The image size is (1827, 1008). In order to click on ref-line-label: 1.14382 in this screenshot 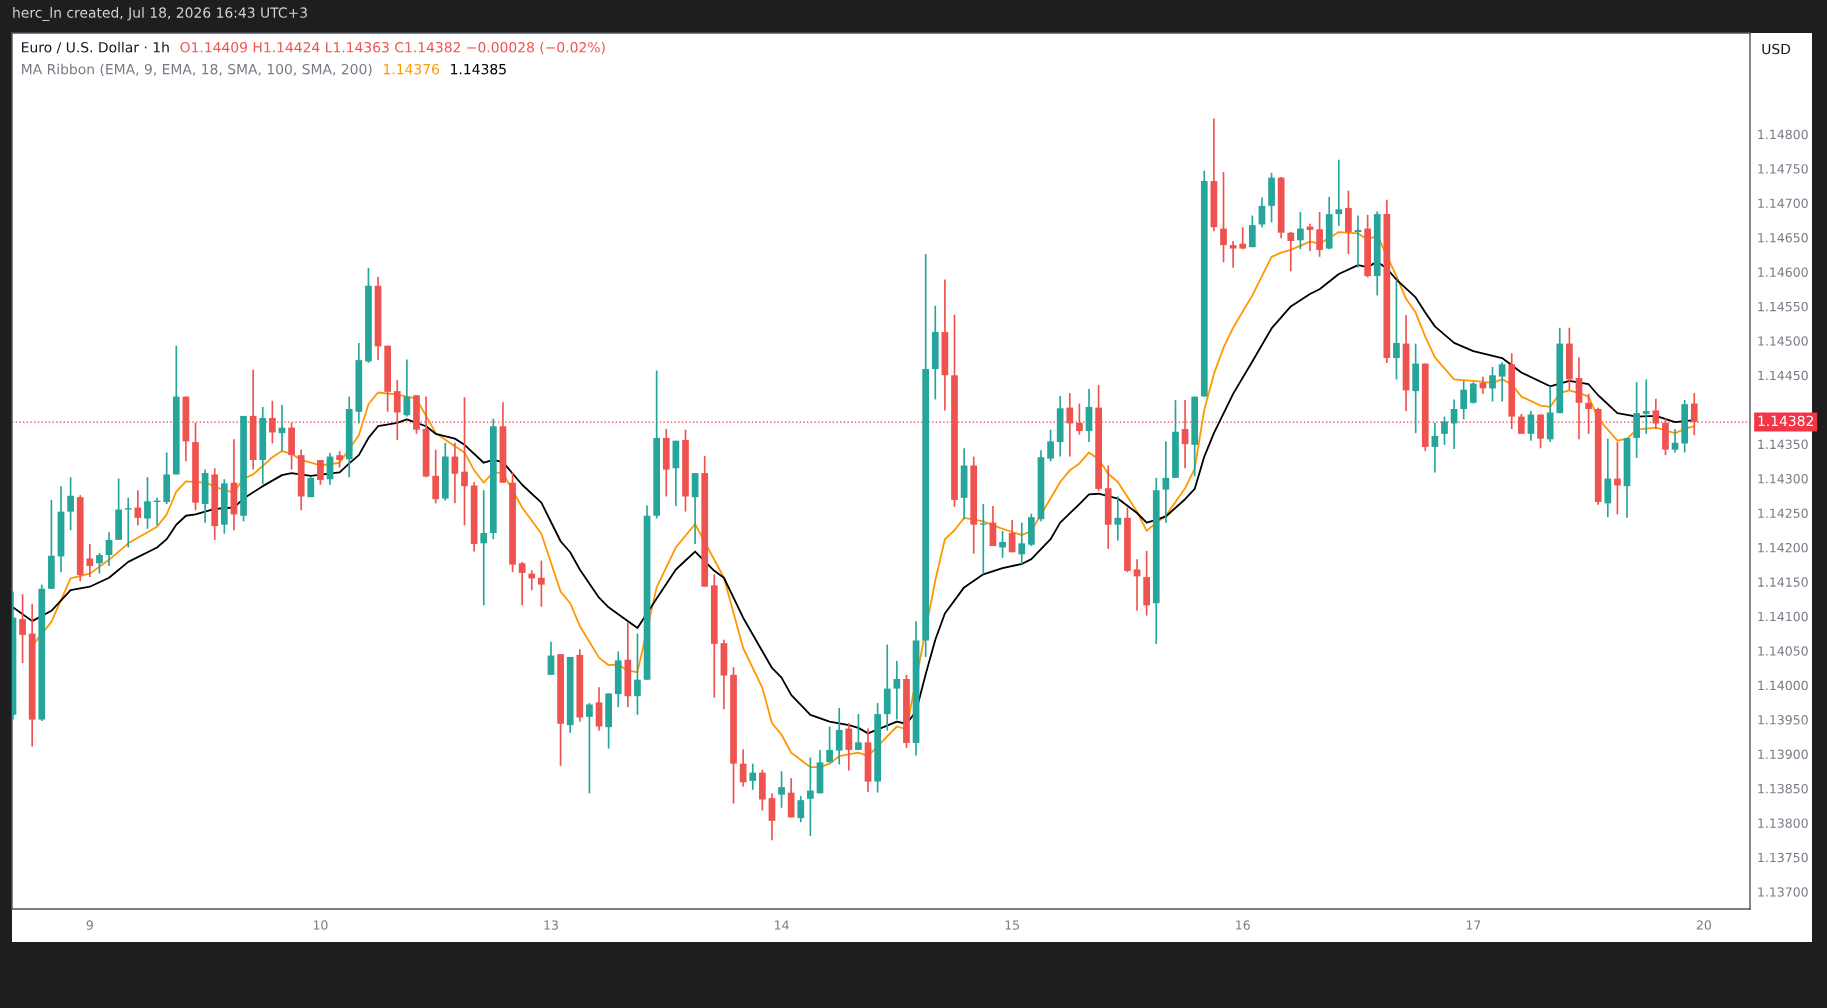, I will do `click(1785, 421)`.